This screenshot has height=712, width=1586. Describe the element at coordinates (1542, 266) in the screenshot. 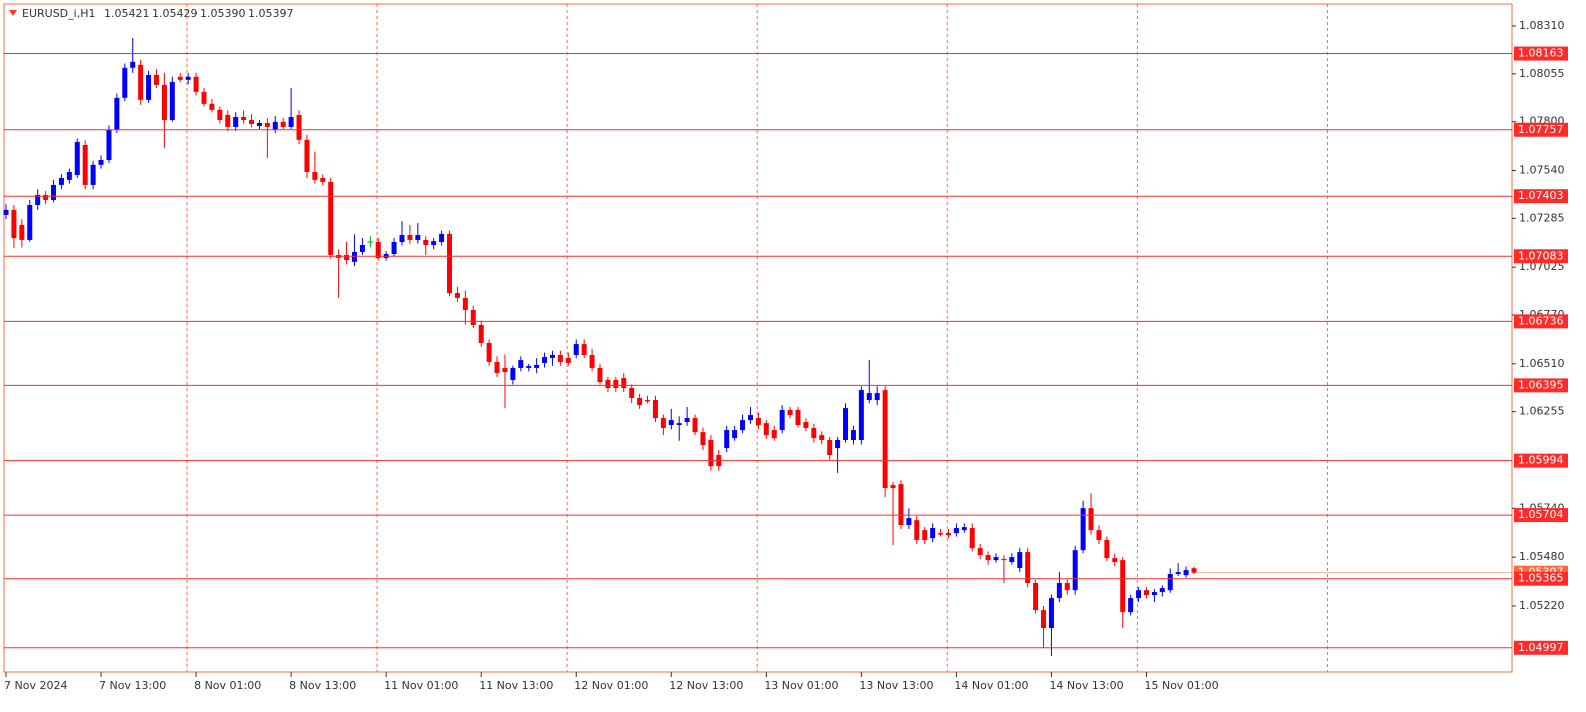

I see `y-tick-label: 1.07025` at that location.